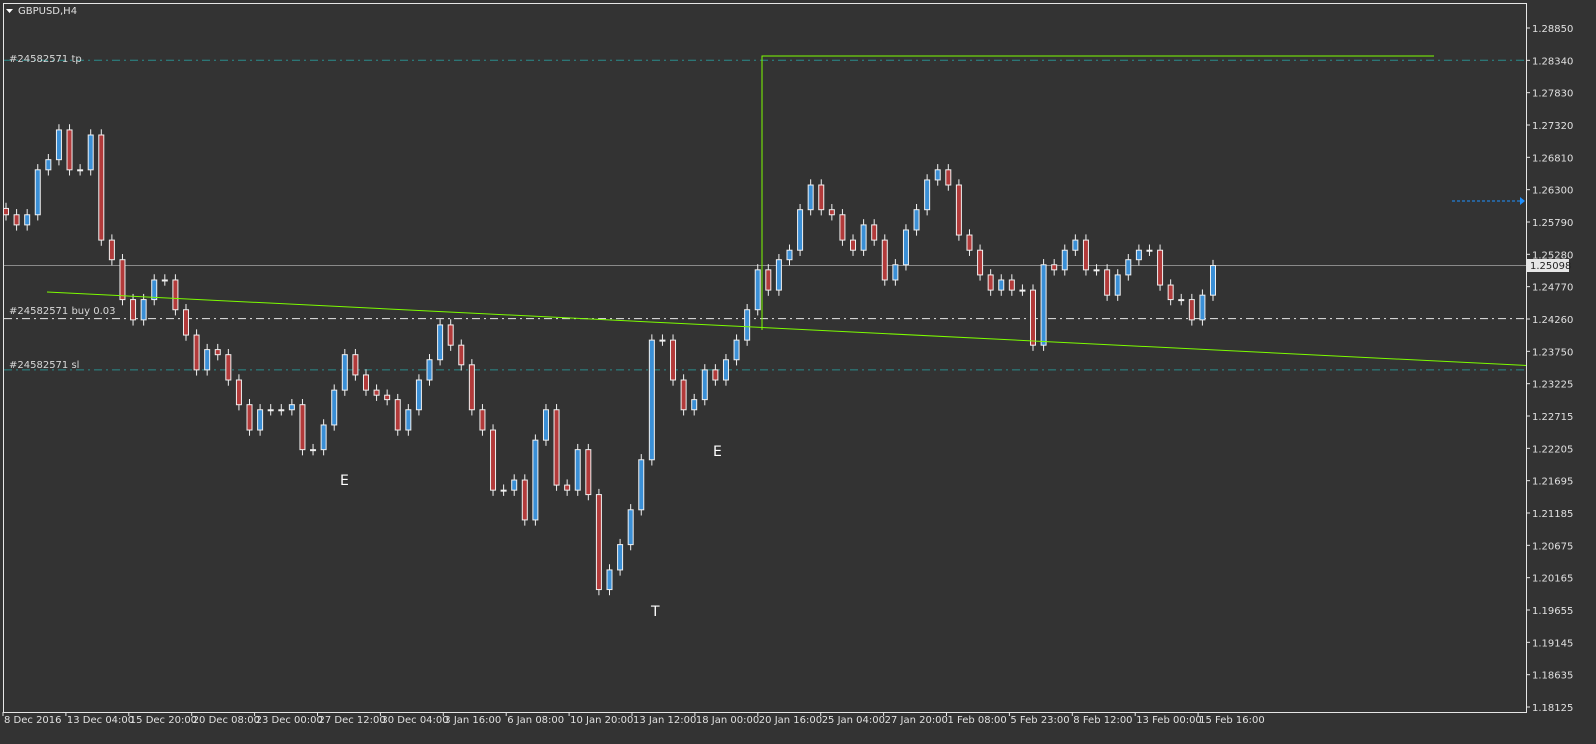 This screenshot has width=1596, height=744. I want to click on y-tick-label: 1.22715, so click(1552, 417).